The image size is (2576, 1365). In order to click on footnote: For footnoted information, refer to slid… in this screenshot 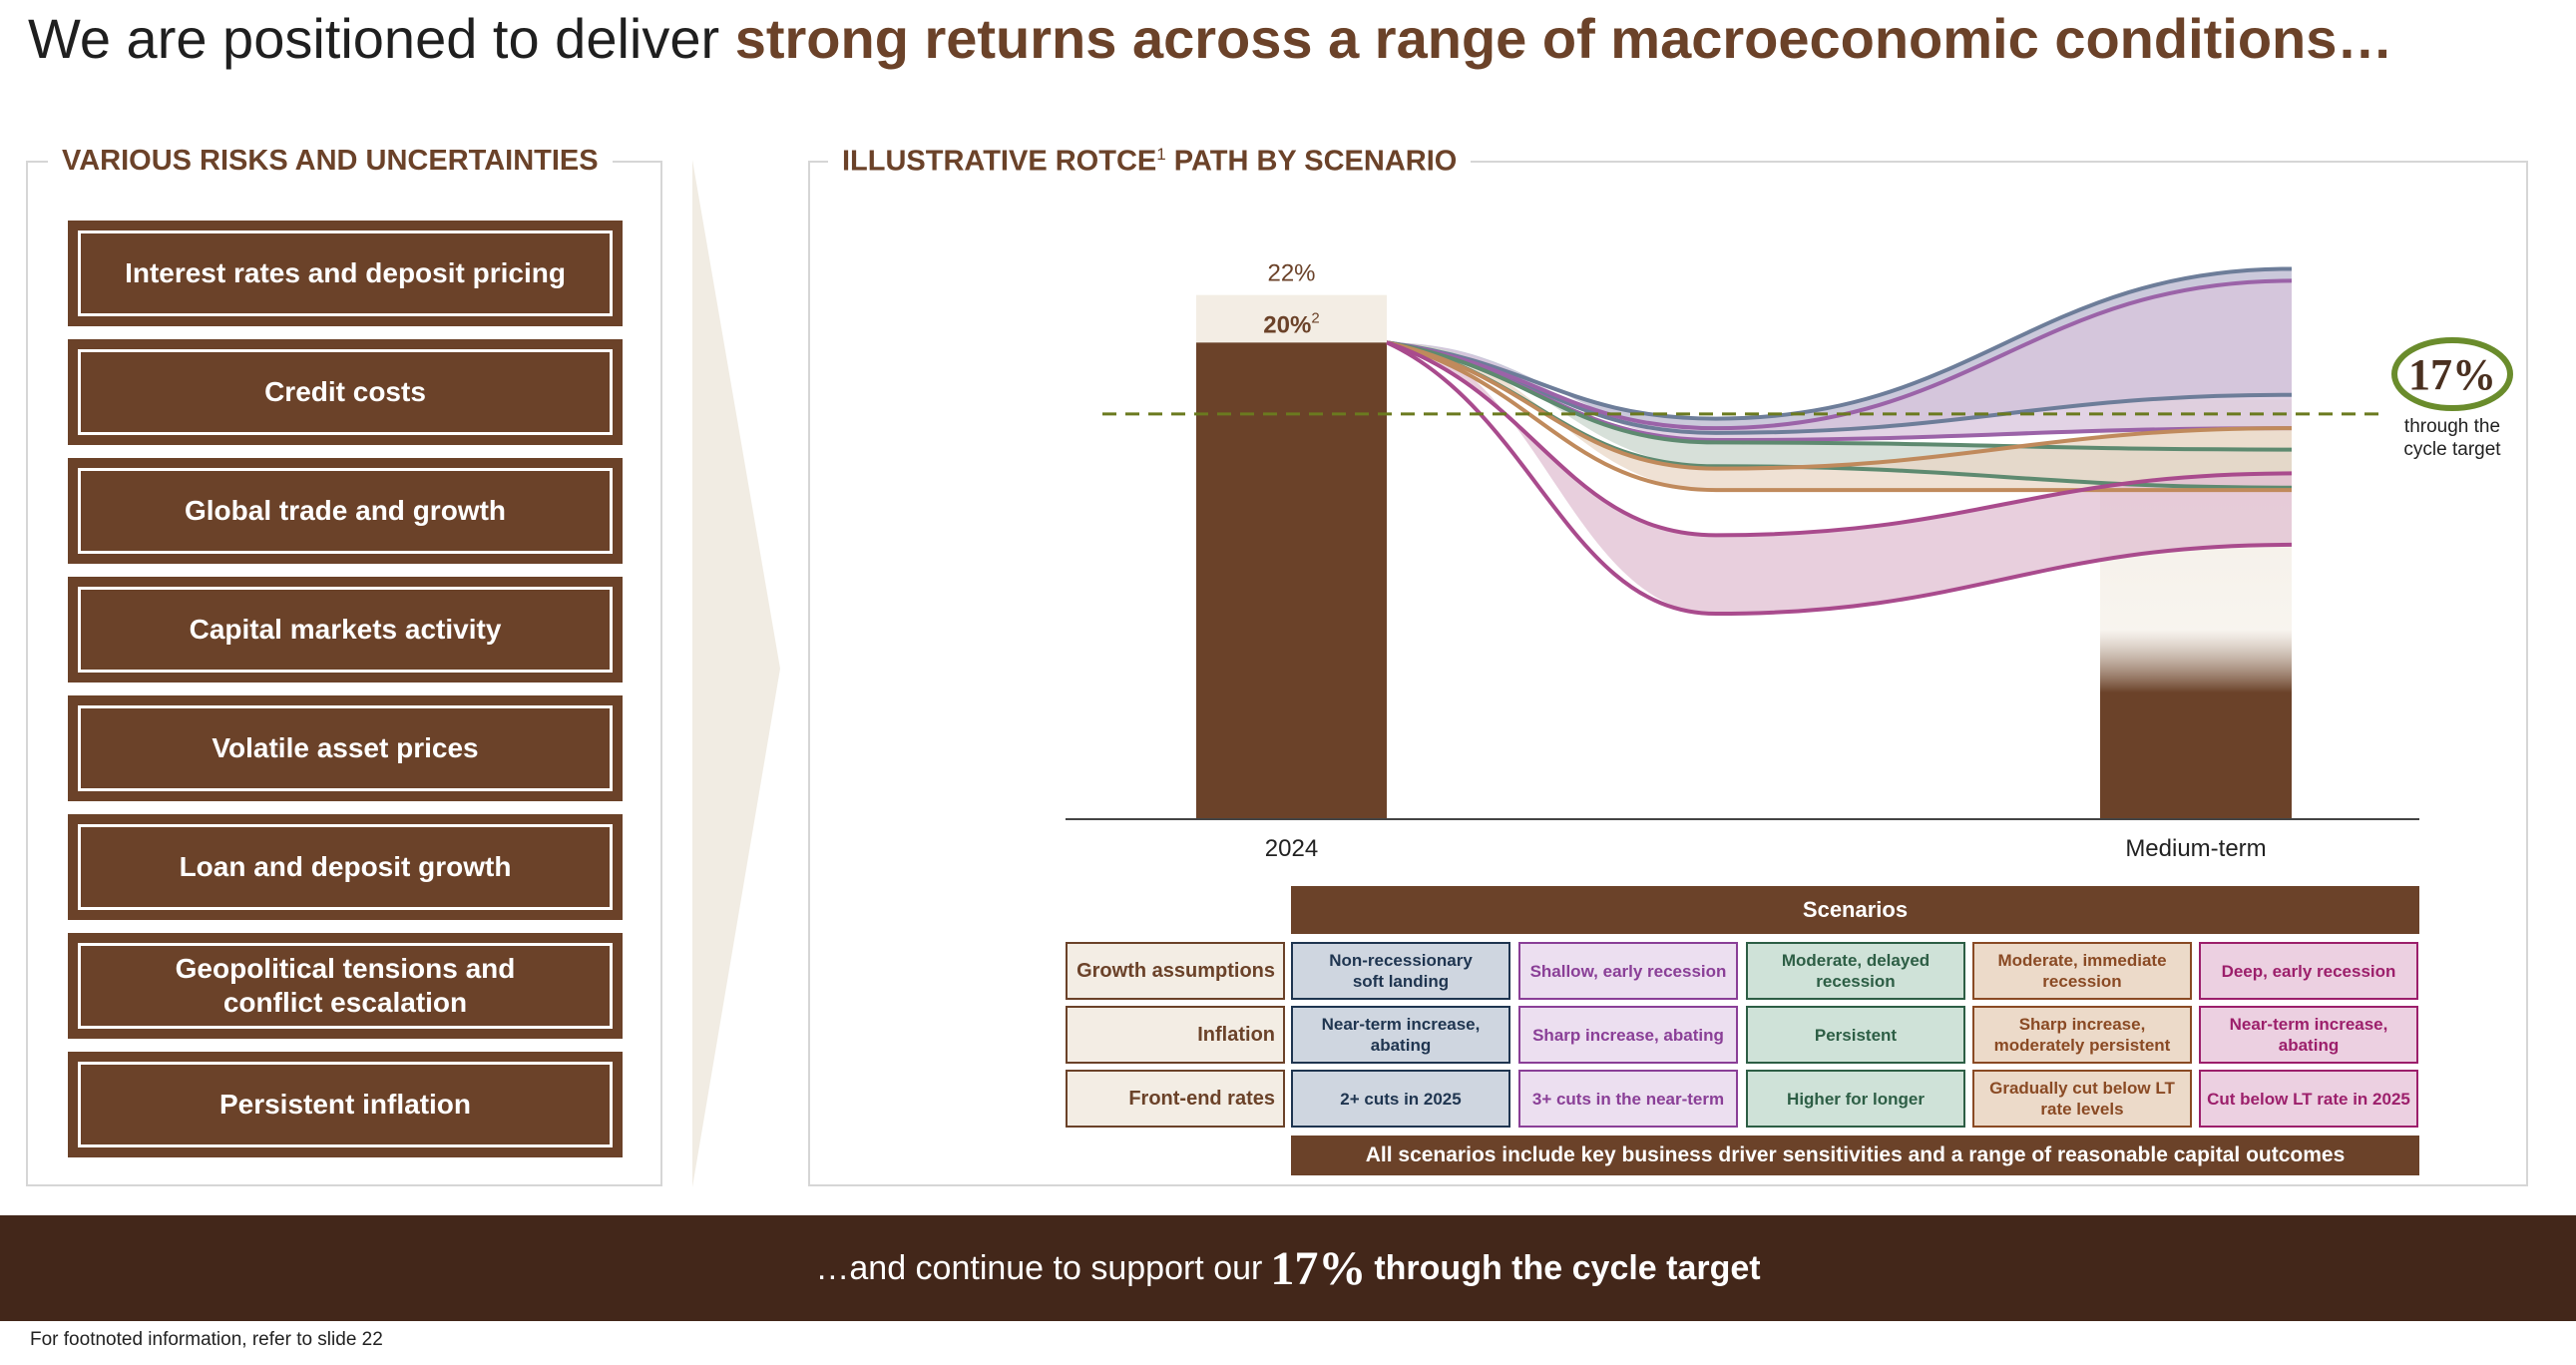, I will do `click(206, 1339)`.